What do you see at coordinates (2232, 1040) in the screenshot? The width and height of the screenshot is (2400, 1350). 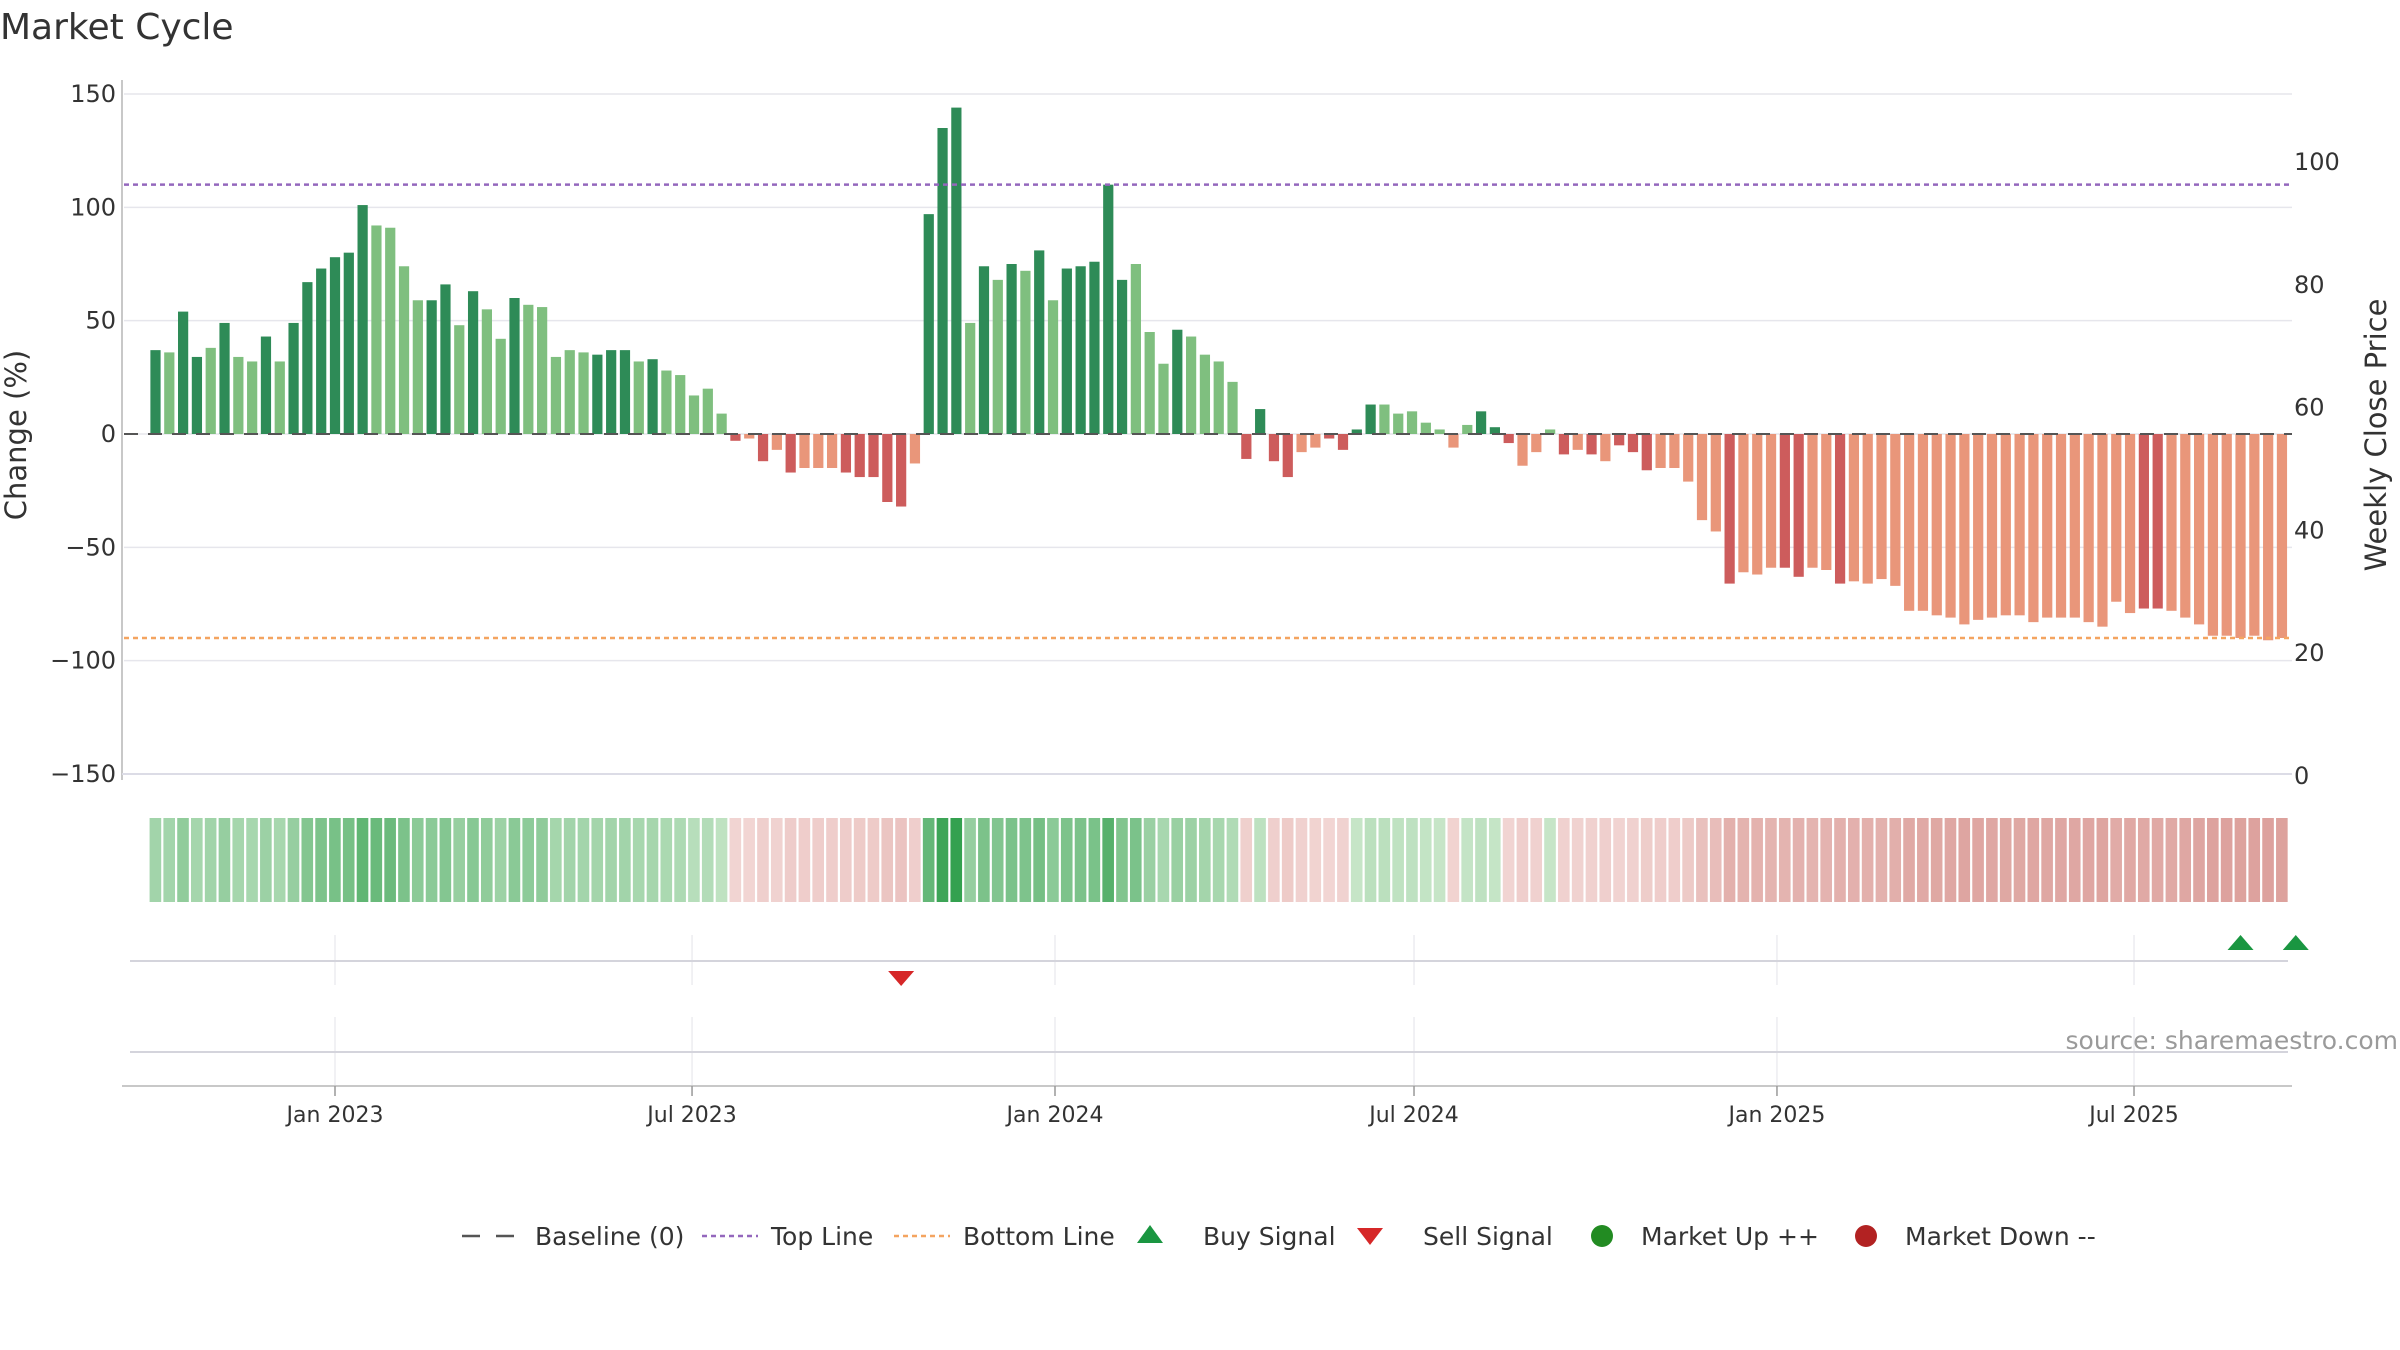 I see `source-label: source: sharemaestro.com` at bounding box center [2232, 1040].